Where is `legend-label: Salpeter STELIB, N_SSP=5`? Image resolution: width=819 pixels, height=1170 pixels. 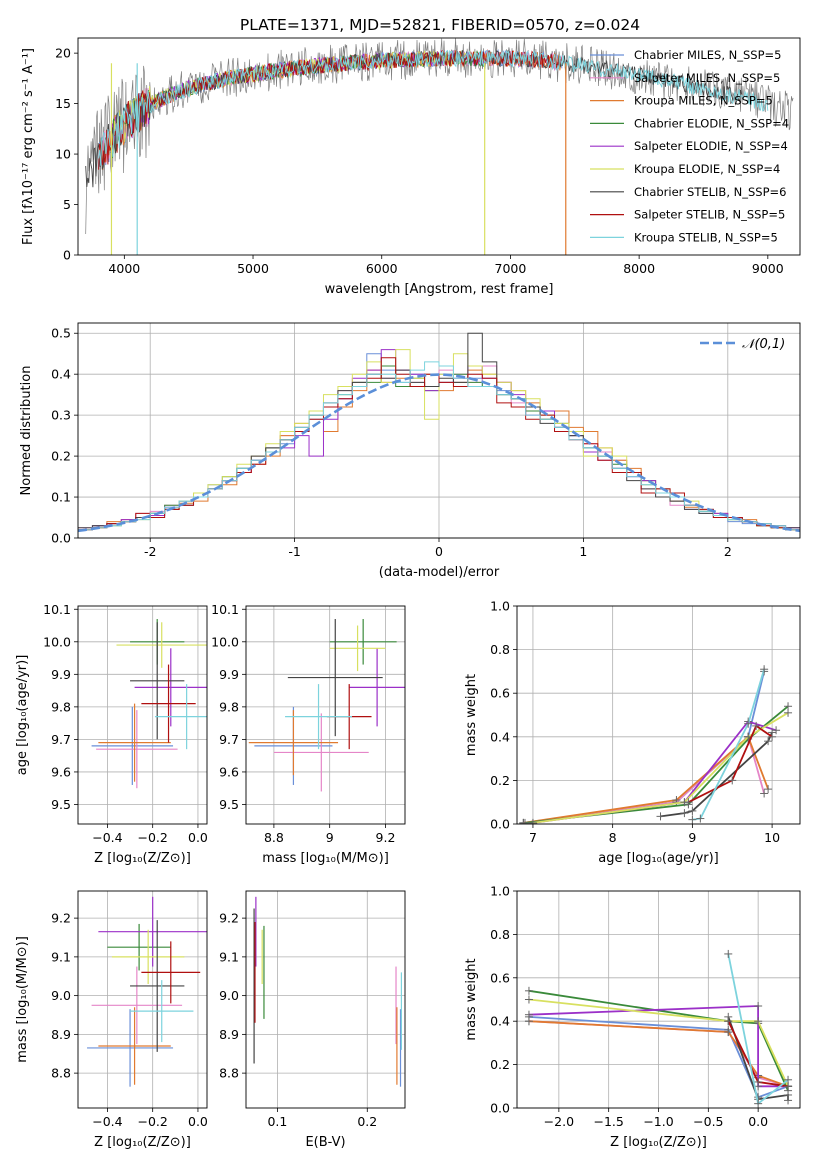
legend-label: Salpeter STELIB, N_SSP=5 is located at coordinates (709, 215).